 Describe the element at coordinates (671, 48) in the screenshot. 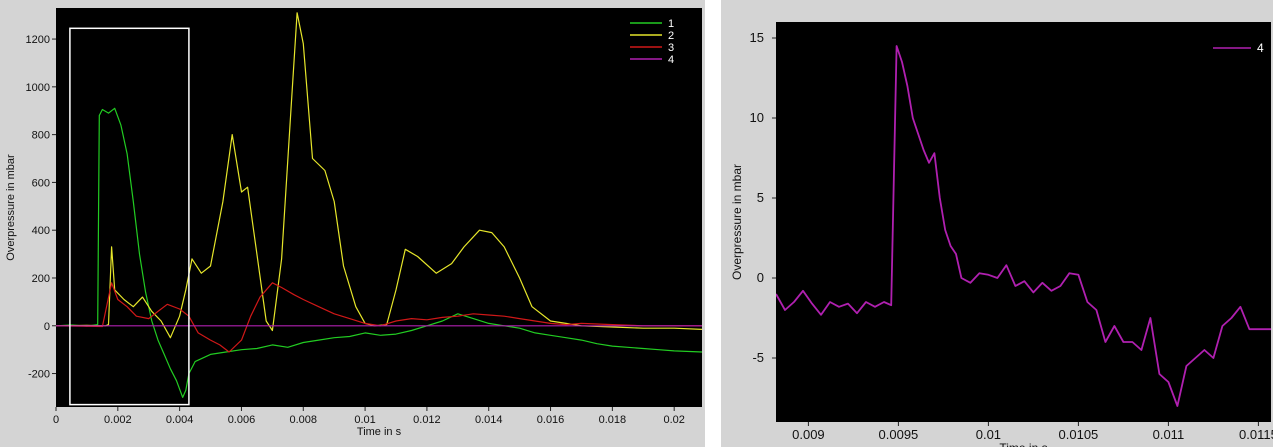

I see `legend-label-3: 3` at that location.